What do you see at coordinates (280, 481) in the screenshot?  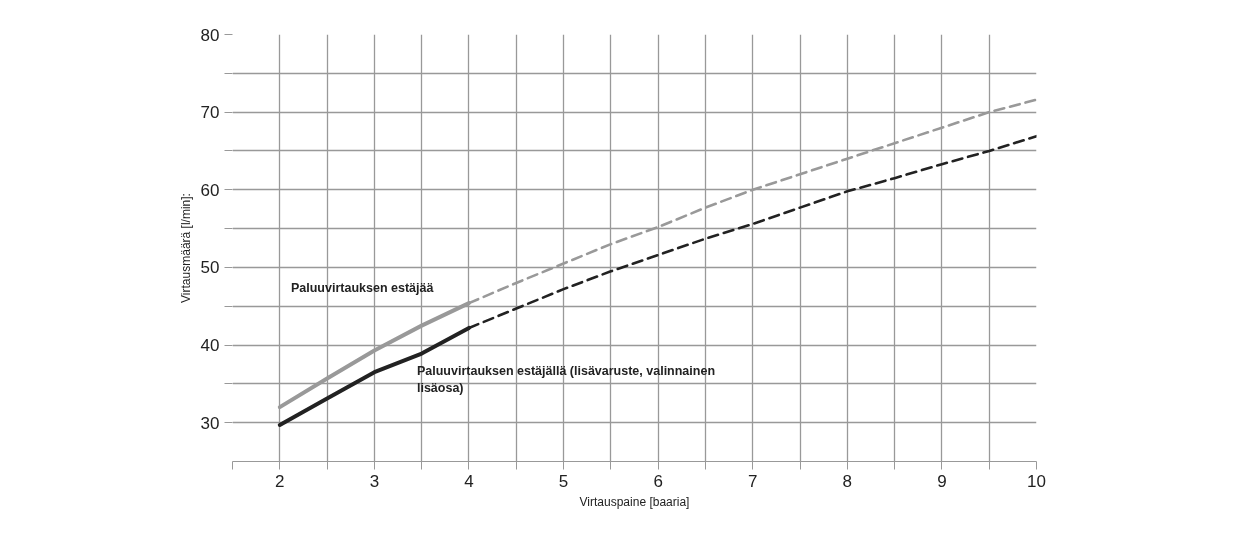 I see `x-tick-label: 2` at bounding box center [280, 481].